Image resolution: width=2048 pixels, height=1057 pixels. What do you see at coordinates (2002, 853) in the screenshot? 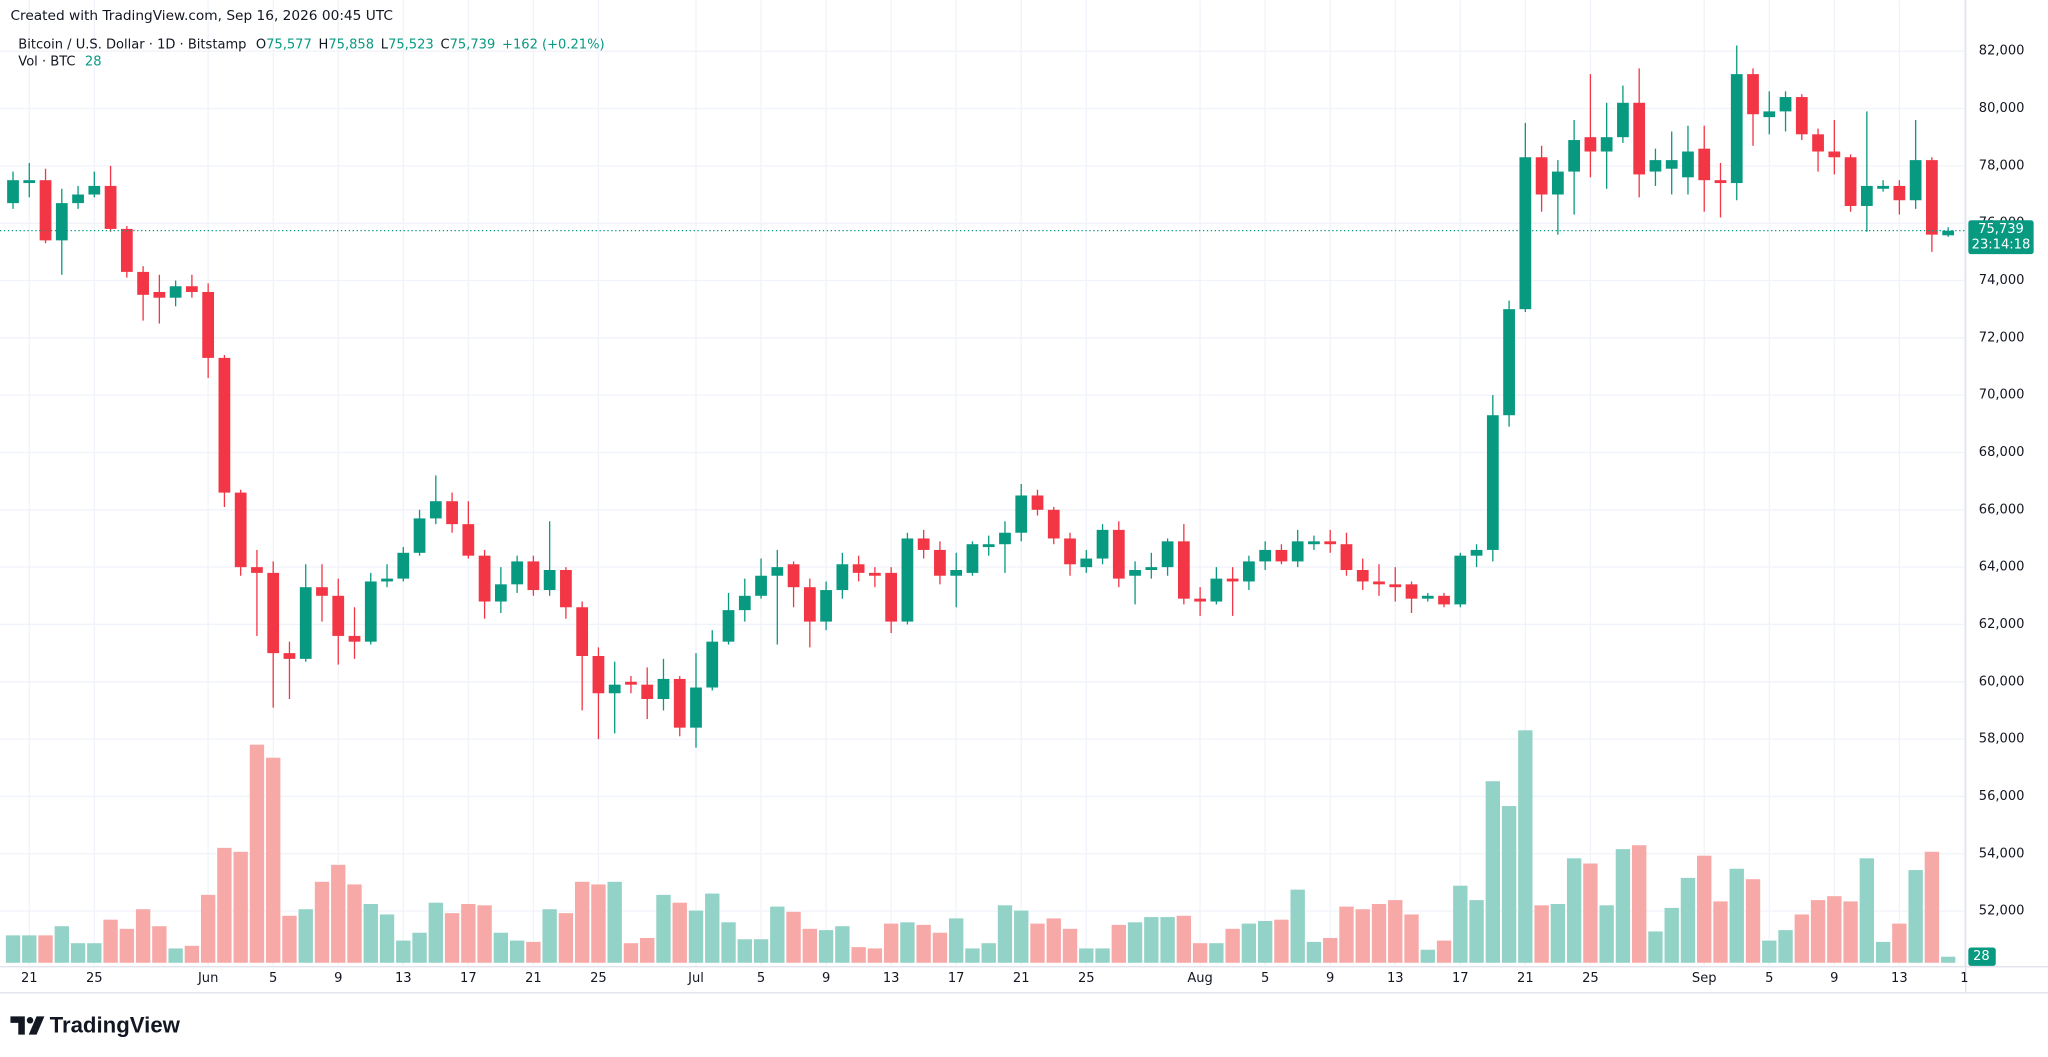
I see `y-tick-label: 54,000` at bounding box center [2002, 853].